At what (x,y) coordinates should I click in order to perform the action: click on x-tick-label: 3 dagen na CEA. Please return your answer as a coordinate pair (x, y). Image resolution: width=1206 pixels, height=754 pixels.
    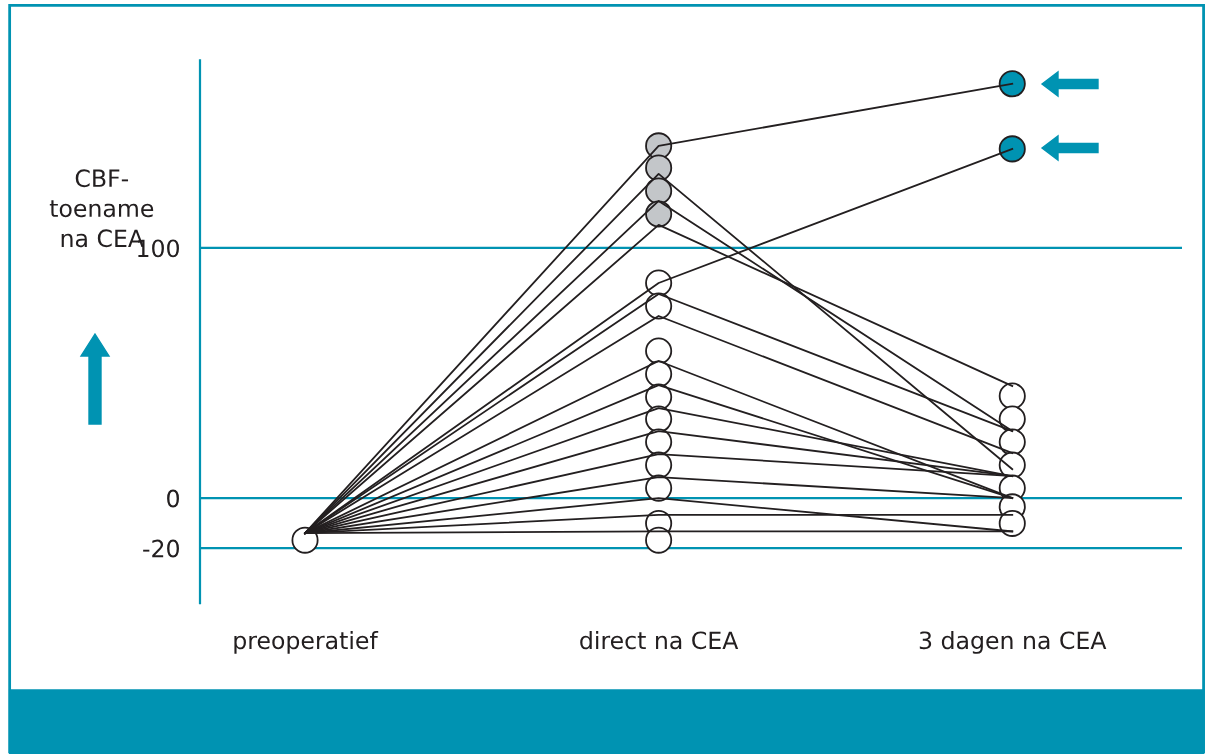
    Looking at the image, I should click on (1013, 642).